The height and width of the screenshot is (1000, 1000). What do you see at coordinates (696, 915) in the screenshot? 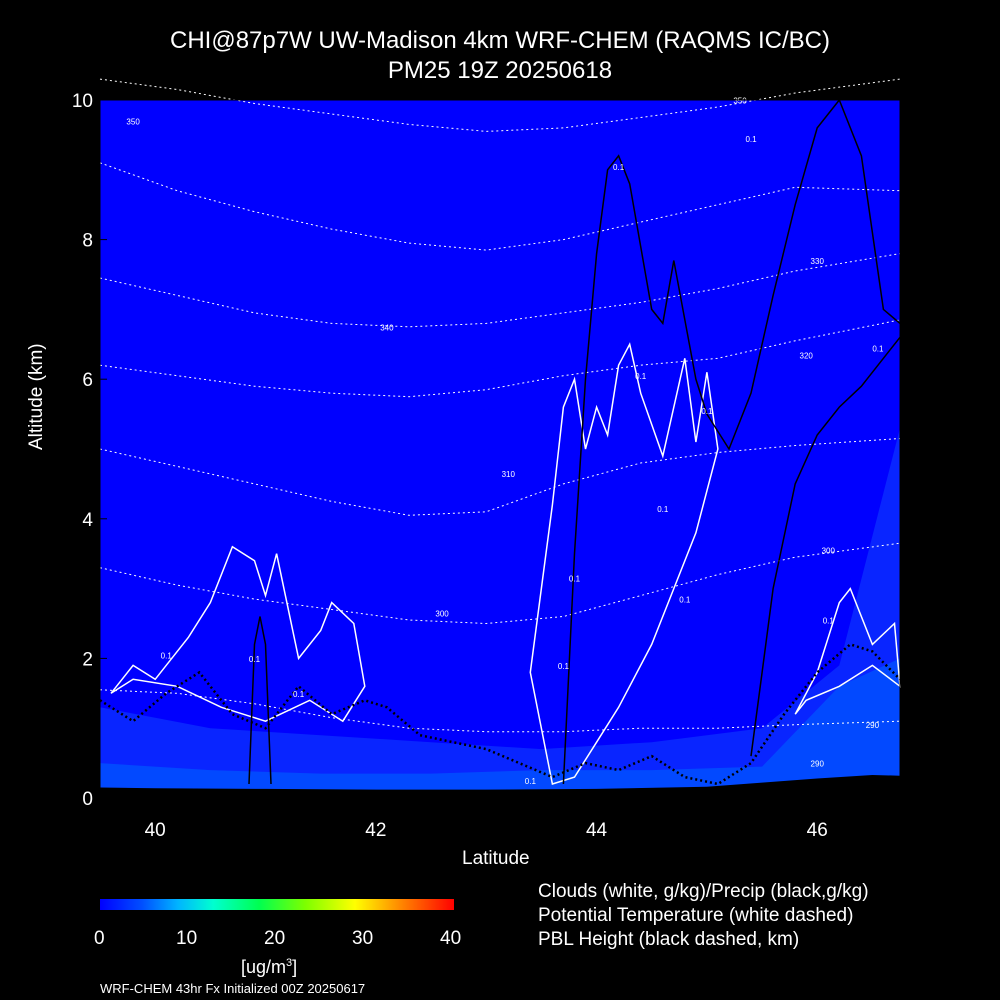
I see `legend-theta: Potential Temperature (white dashed)` at bounding box center [696, 915].